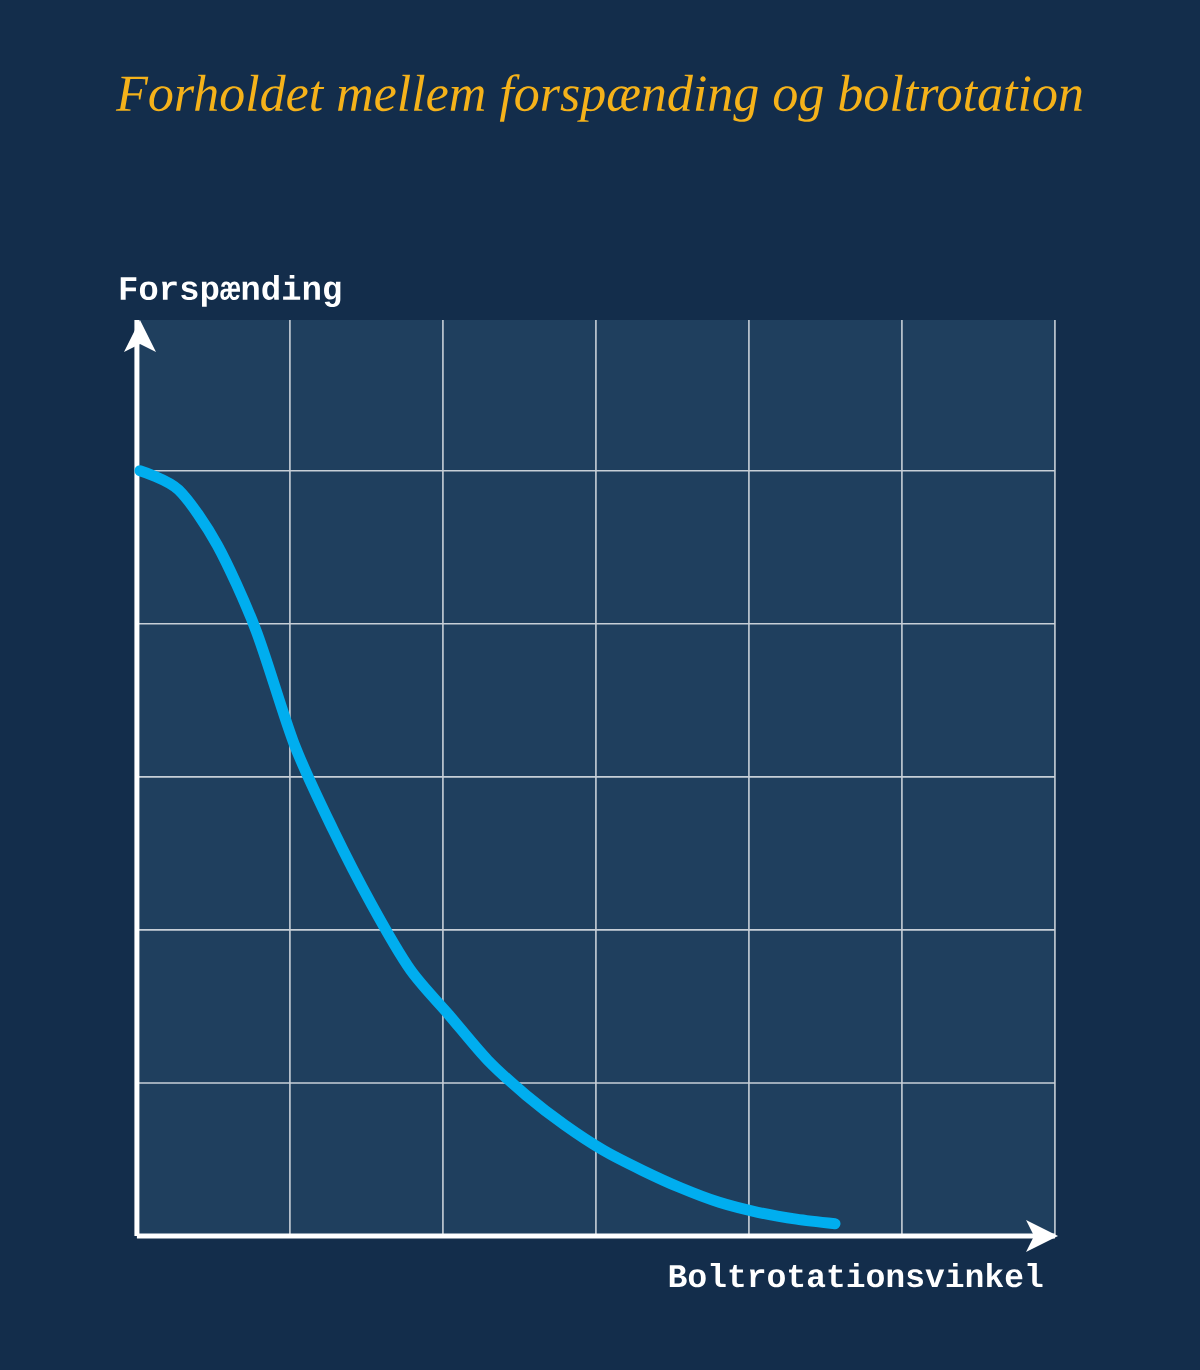 The image size is (1200, 1370). Describe the element at coordinates (856, 1275) in the screenshot. I see `x-axis-title: Boltrotationsvinkel` at that location.